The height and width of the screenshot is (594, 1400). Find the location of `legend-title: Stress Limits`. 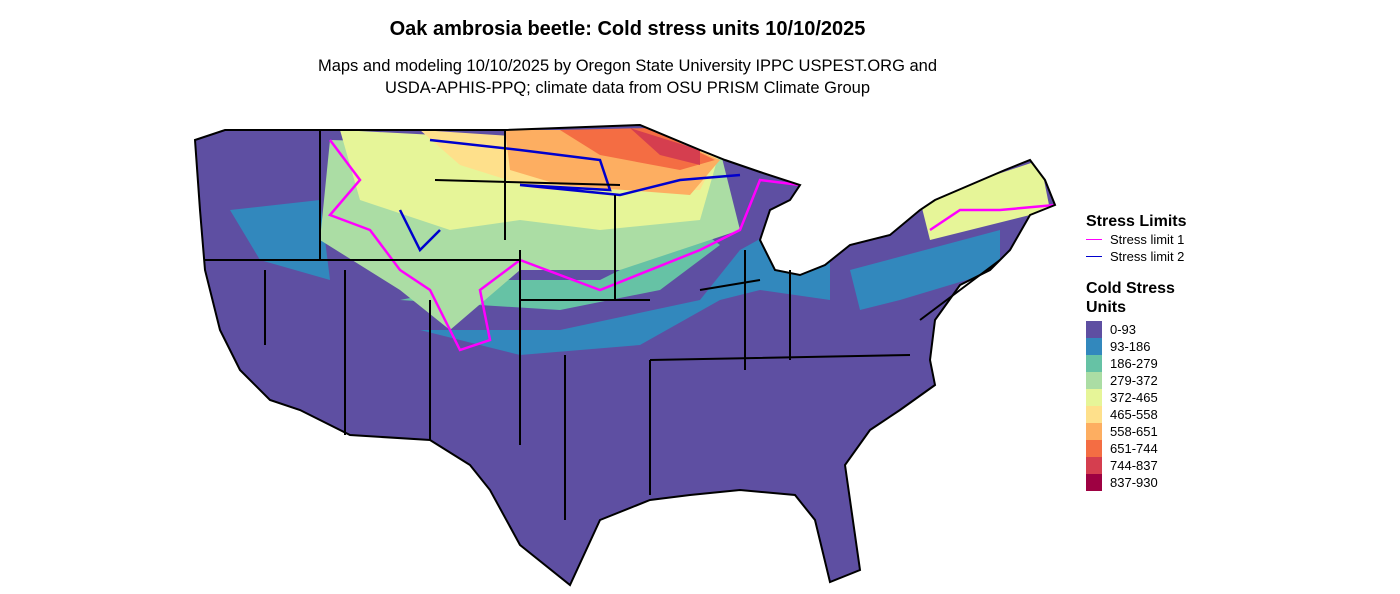

legend-title: Stress Limits is located at coordinates (1136, 221).